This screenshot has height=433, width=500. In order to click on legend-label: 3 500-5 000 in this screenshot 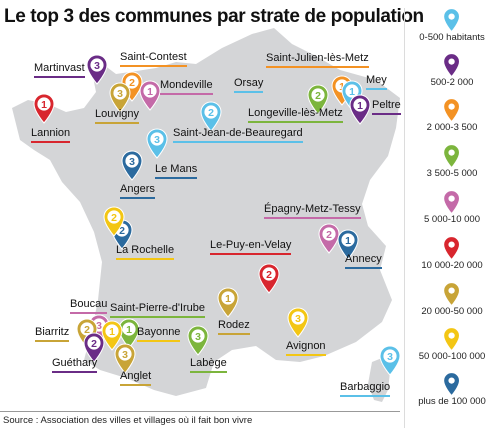, I will do `click(452, 174)`.